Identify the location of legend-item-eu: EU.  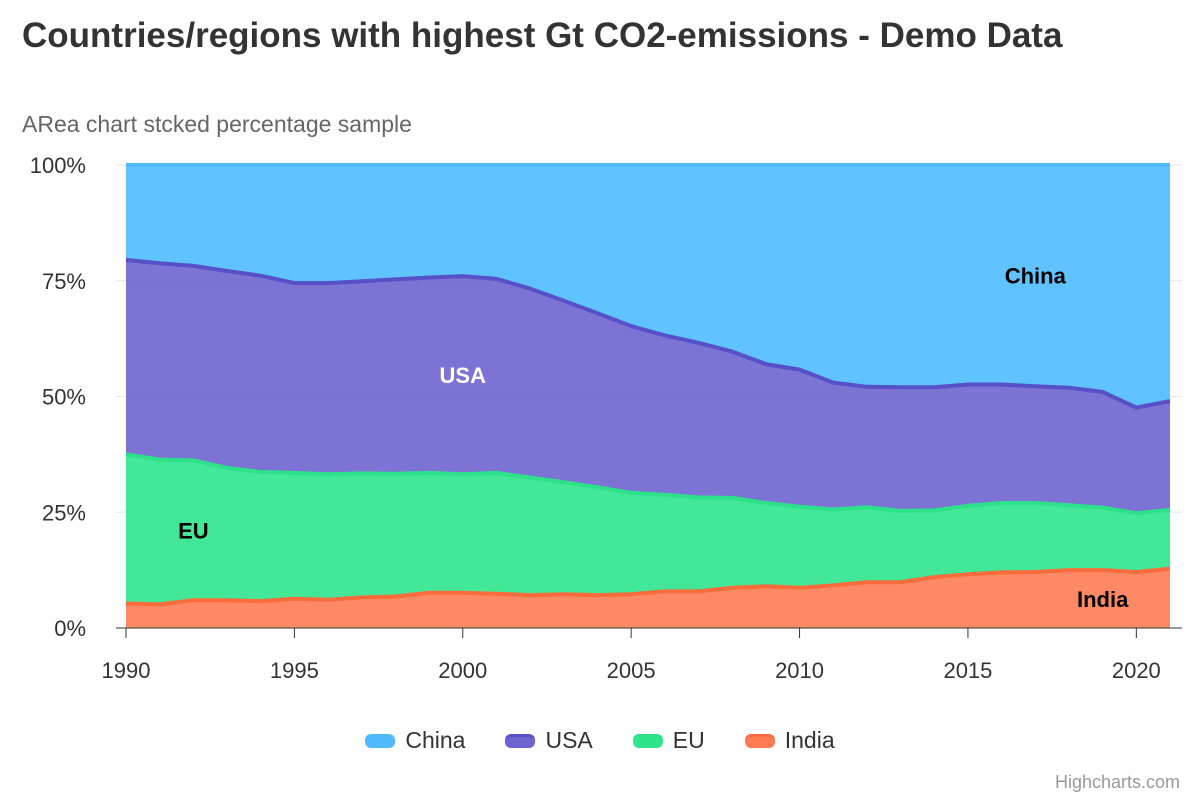
(668, 740).